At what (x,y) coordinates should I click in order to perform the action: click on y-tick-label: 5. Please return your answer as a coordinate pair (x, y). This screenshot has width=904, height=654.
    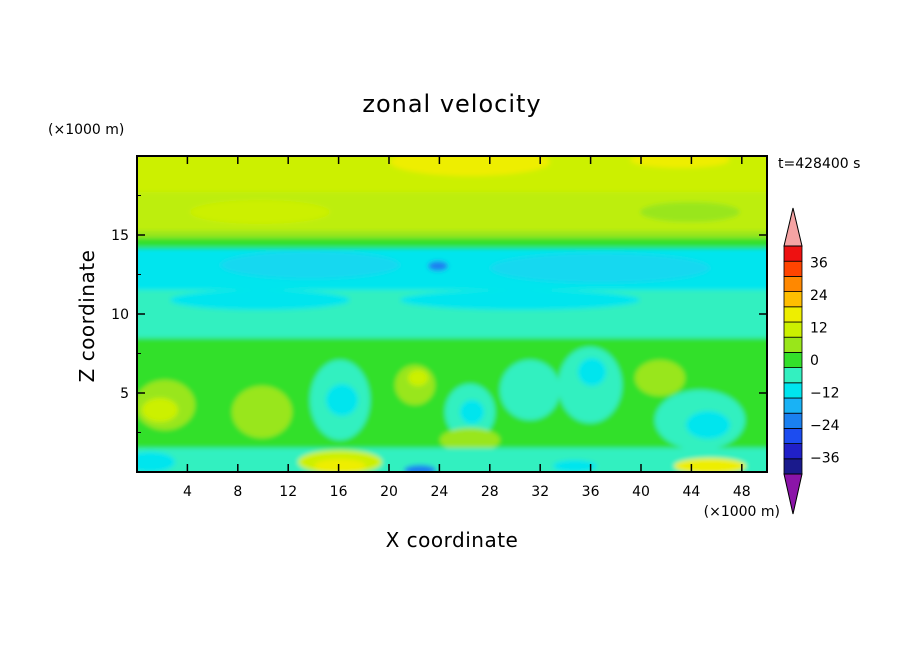
    Looking at the image, I should click on (124, 394).